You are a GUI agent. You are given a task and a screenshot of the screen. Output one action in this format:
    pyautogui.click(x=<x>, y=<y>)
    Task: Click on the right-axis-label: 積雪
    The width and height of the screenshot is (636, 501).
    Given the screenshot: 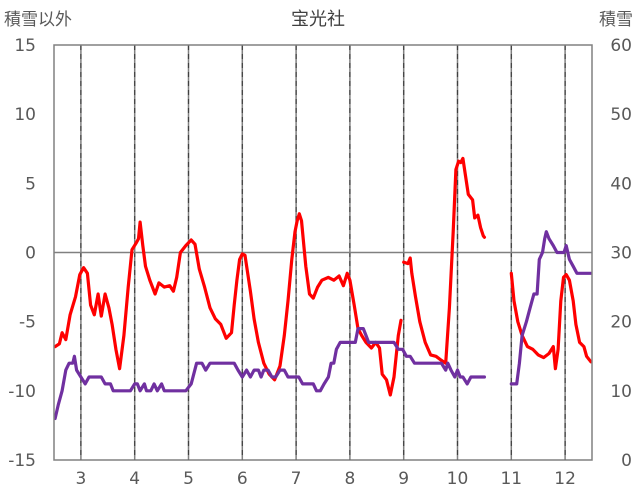 What is the action you would take?
    pyautogui.click(x=616, y=20)
    